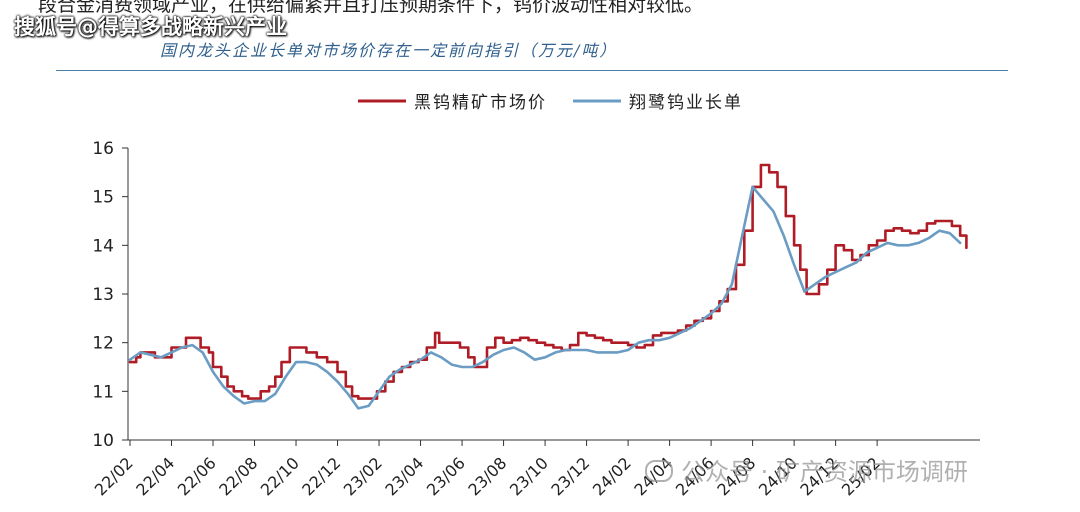 The width and height of the screenshot is (1080, 512). What do you see at coordinates (363, 476) in the screenshot?
I see `x-tick-label: 23/02` at bounding box center [363, 476].